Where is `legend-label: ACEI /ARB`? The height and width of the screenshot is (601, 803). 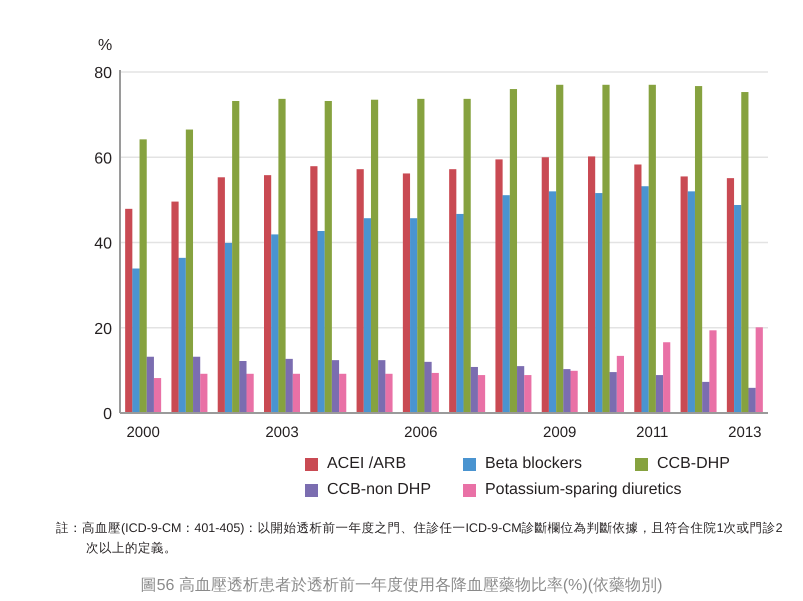
legend-label: ACEI /ARB is located at coordinates (366, 464).